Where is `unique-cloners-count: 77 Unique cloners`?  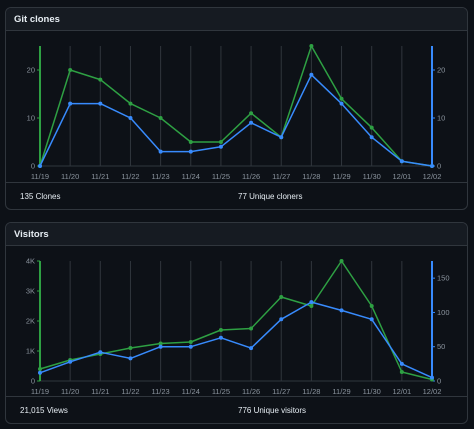
unique-cloners-count: 77 Unique cloners is located at coordinates (270, 196).